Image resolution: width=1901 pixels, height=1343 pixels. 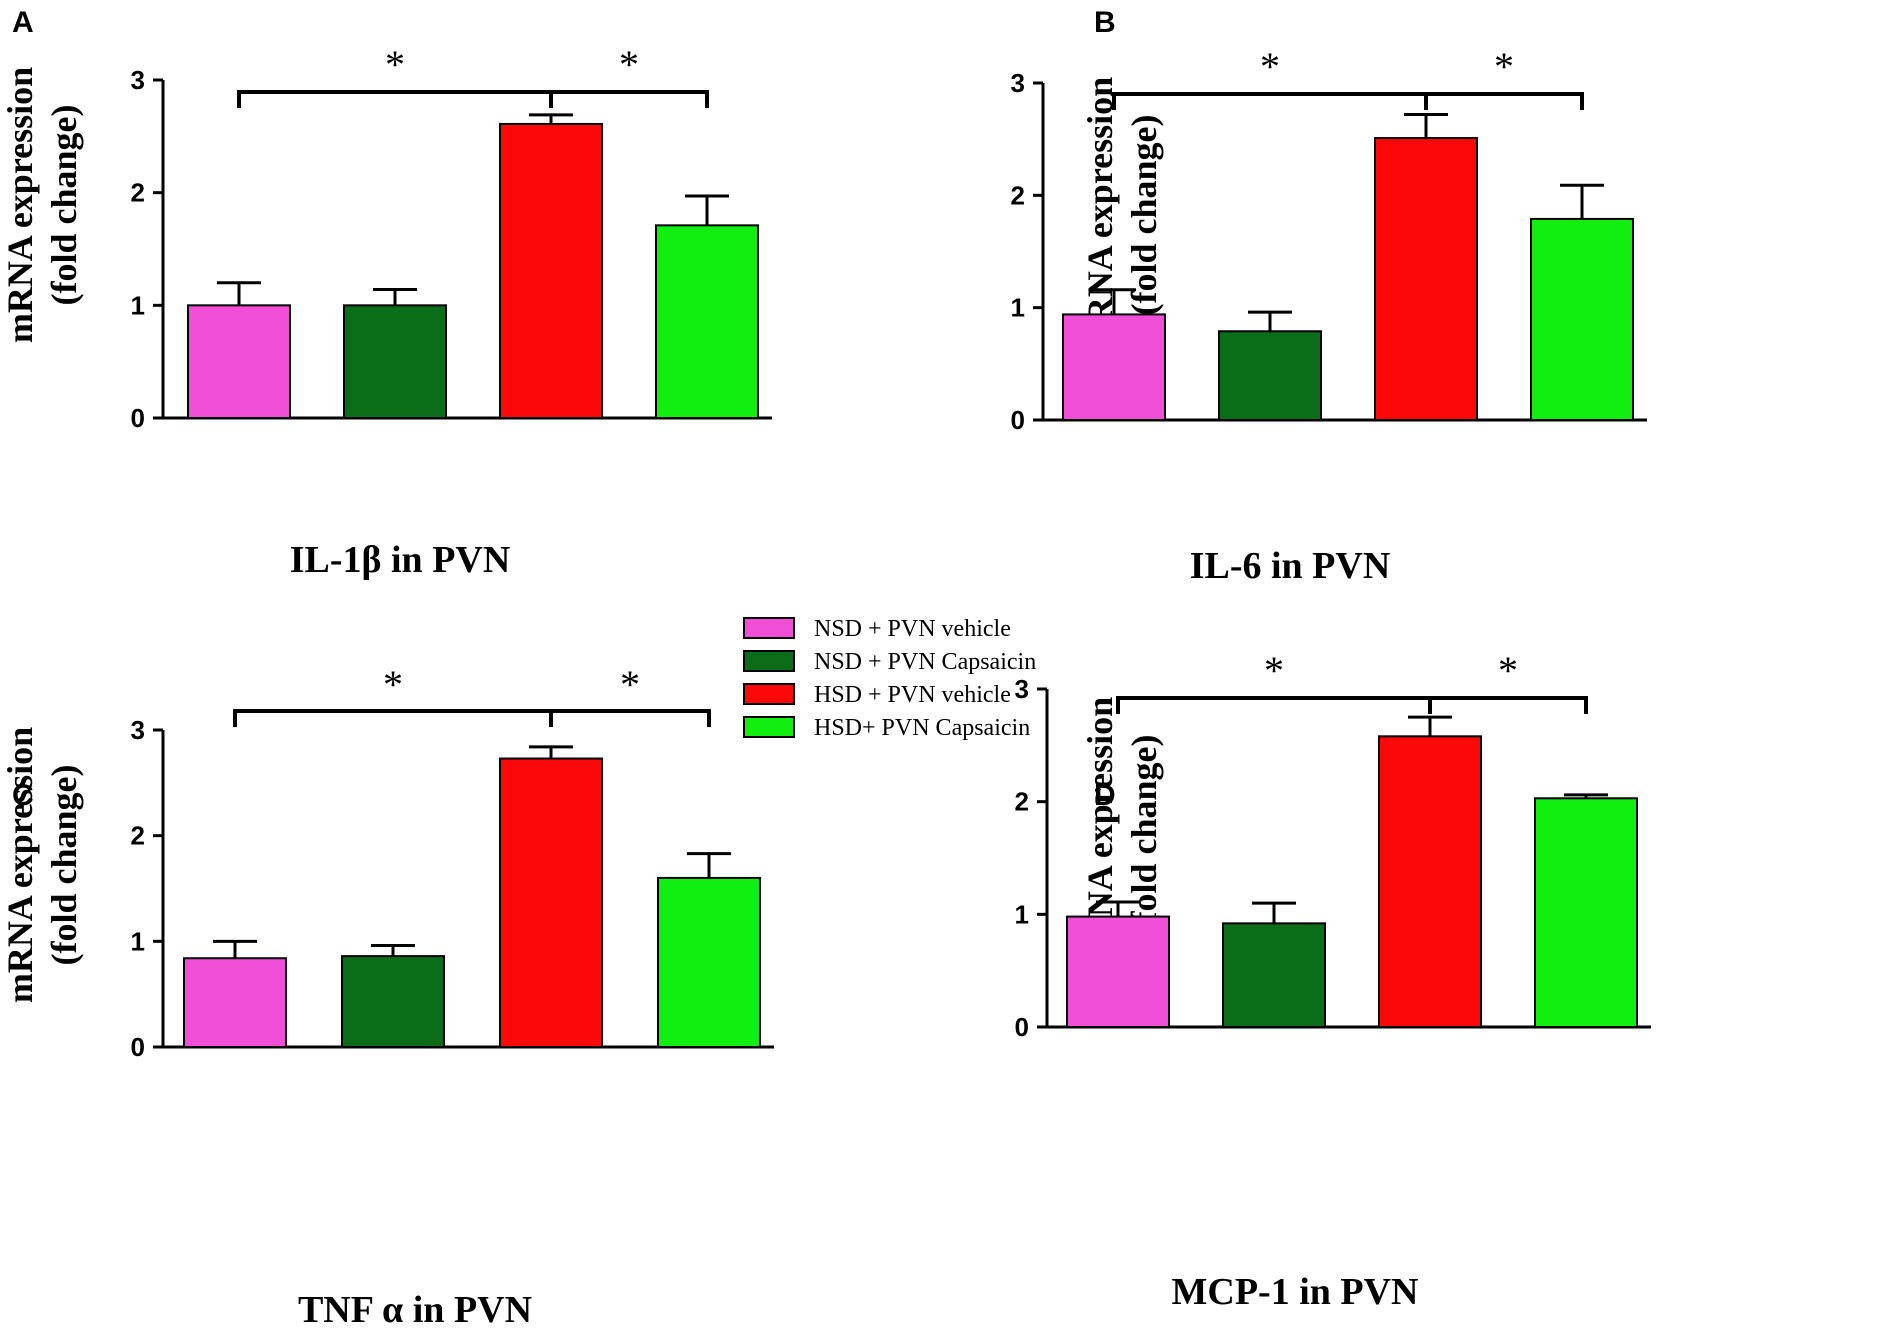 I want to click on panel-letter: B, so click(x=1105, y=22).